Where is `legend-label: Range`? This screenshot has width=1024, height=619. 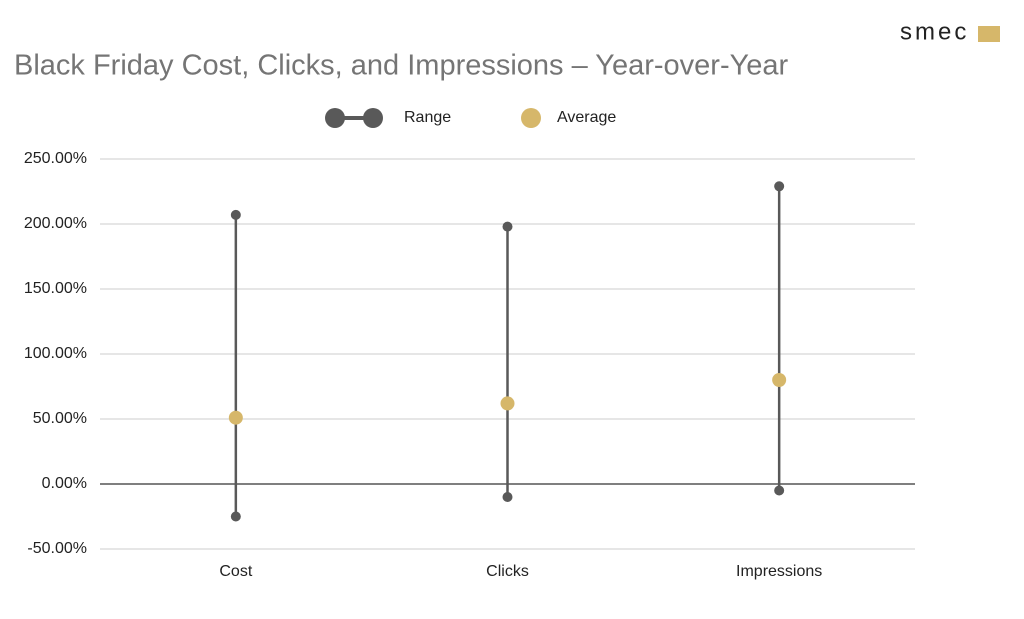 legend-label: Range is located at coordinates (427, 117).